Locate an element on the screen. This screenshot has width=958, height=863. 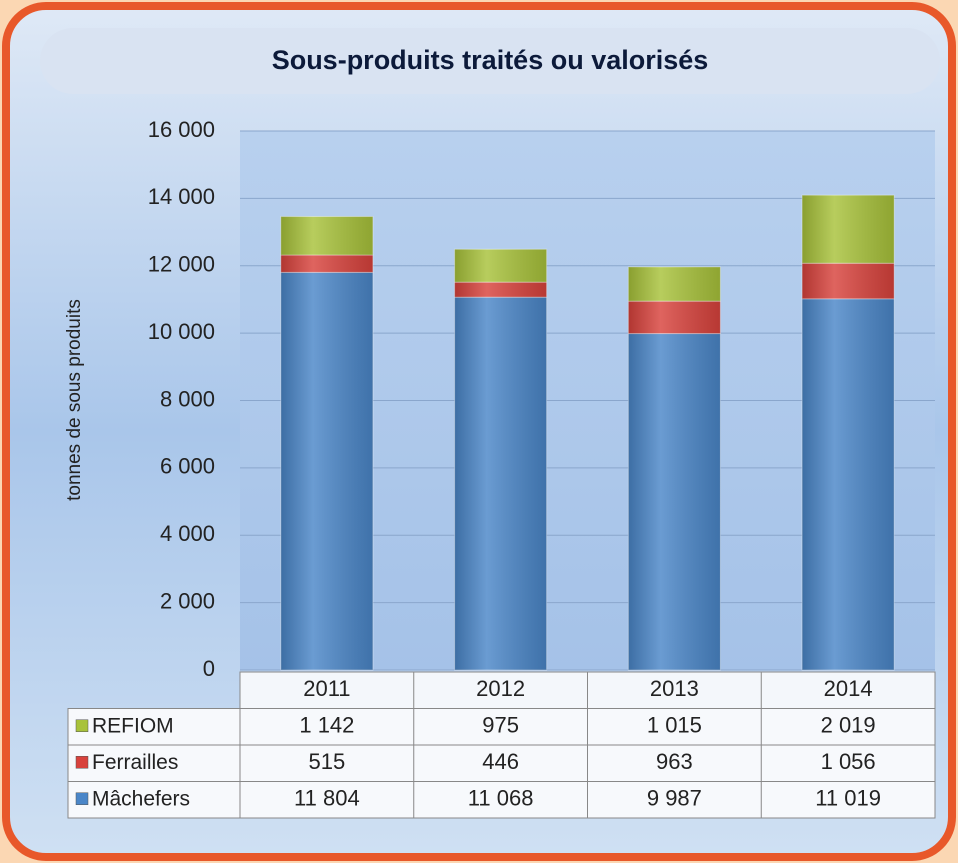
title-bar is located at coordinates (490, 61).